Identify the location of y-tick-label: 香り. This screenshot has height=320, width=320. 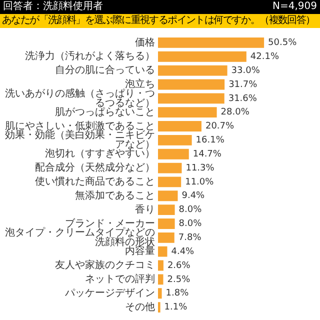
(145, 209).